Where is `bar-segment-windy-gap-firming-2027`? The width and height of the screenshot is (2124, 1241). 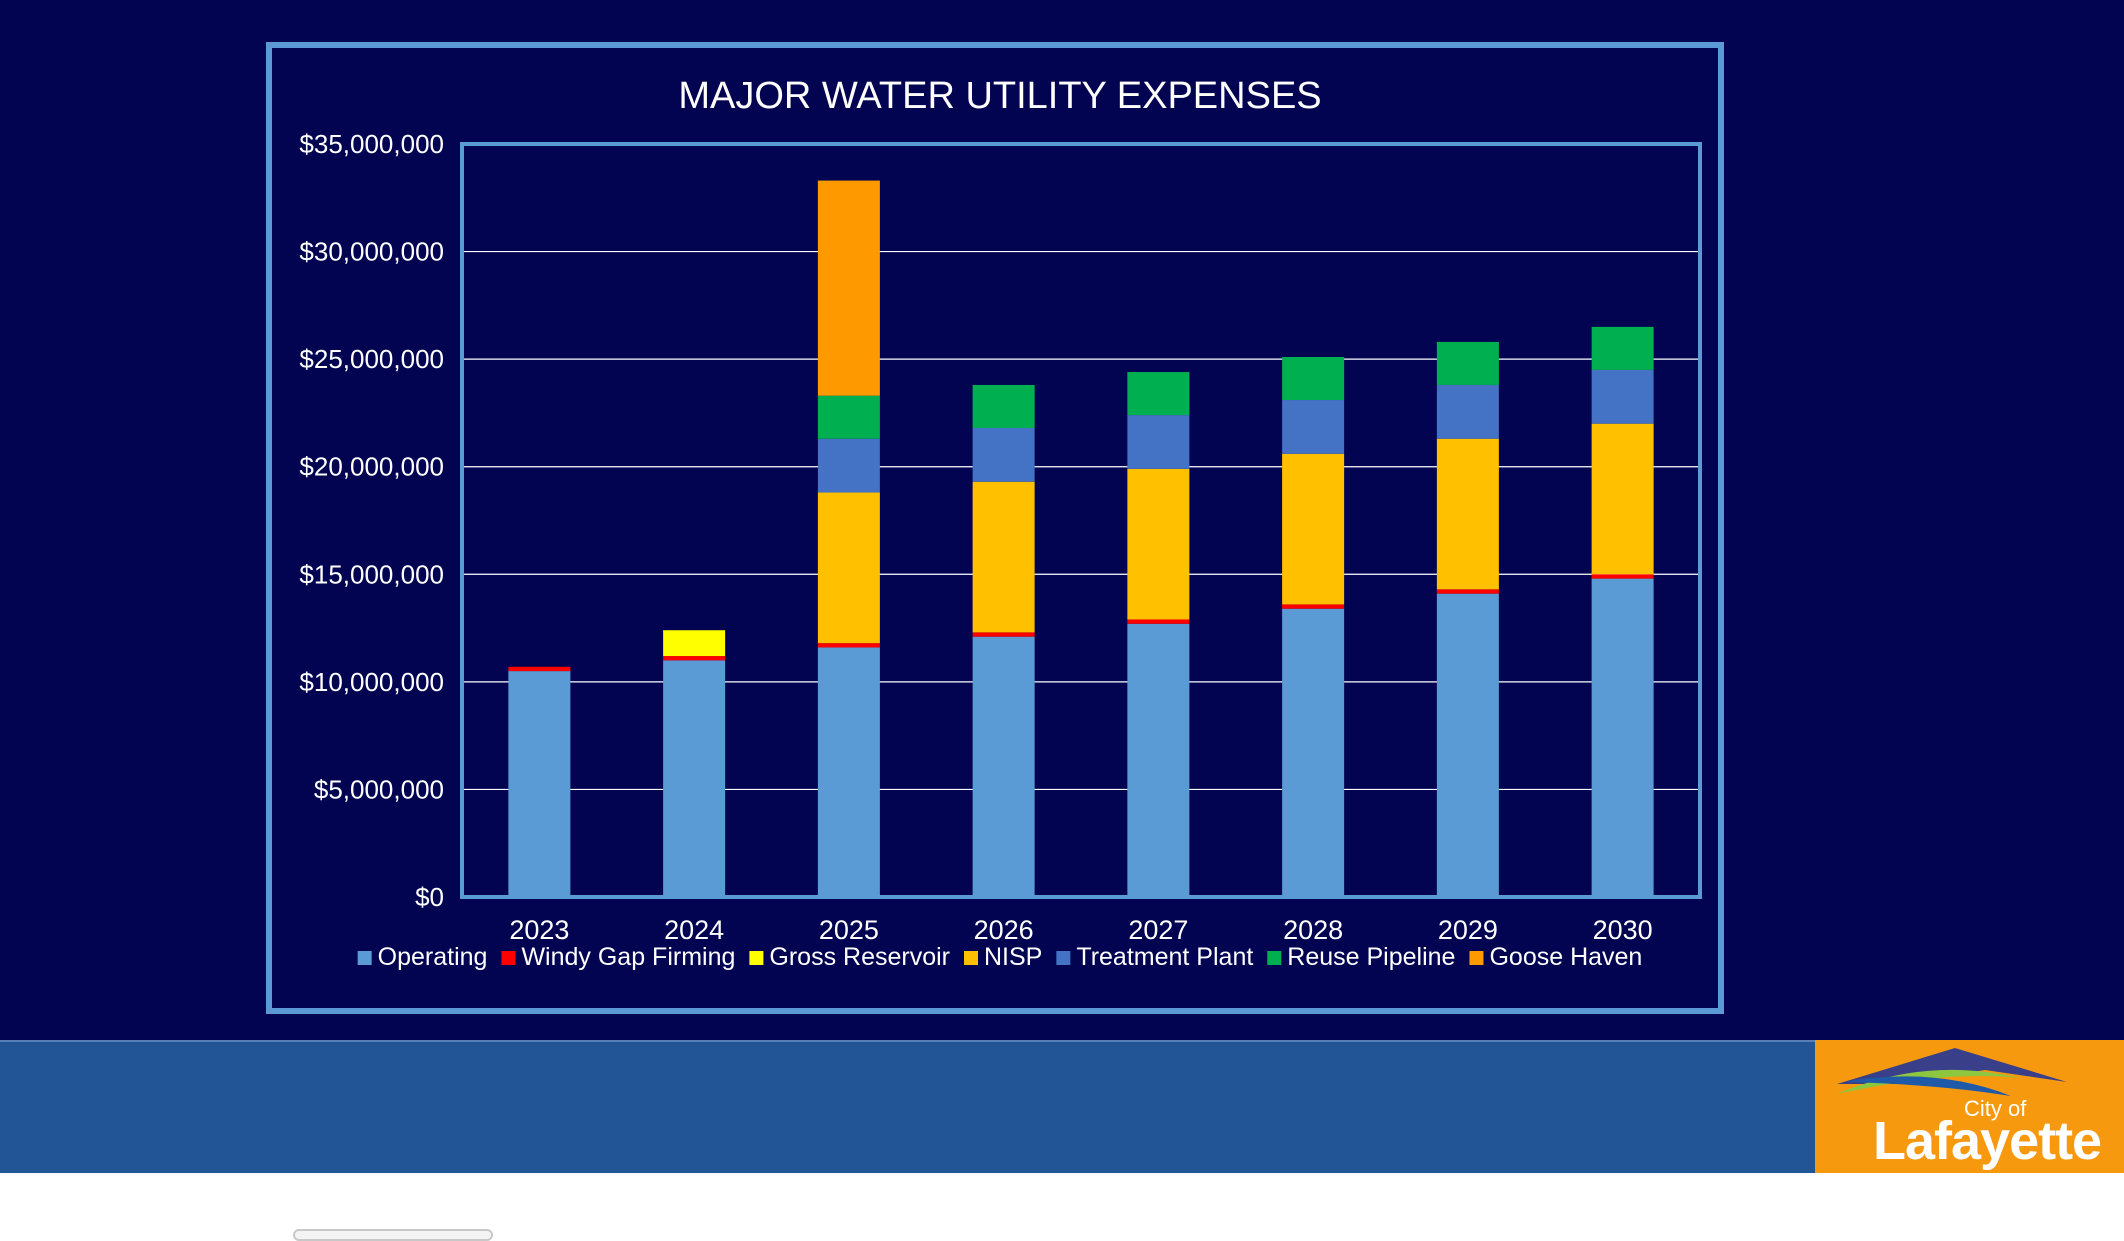
bar-segment-windy-gap-firming-2027 is located at coordinates (1158, 621).